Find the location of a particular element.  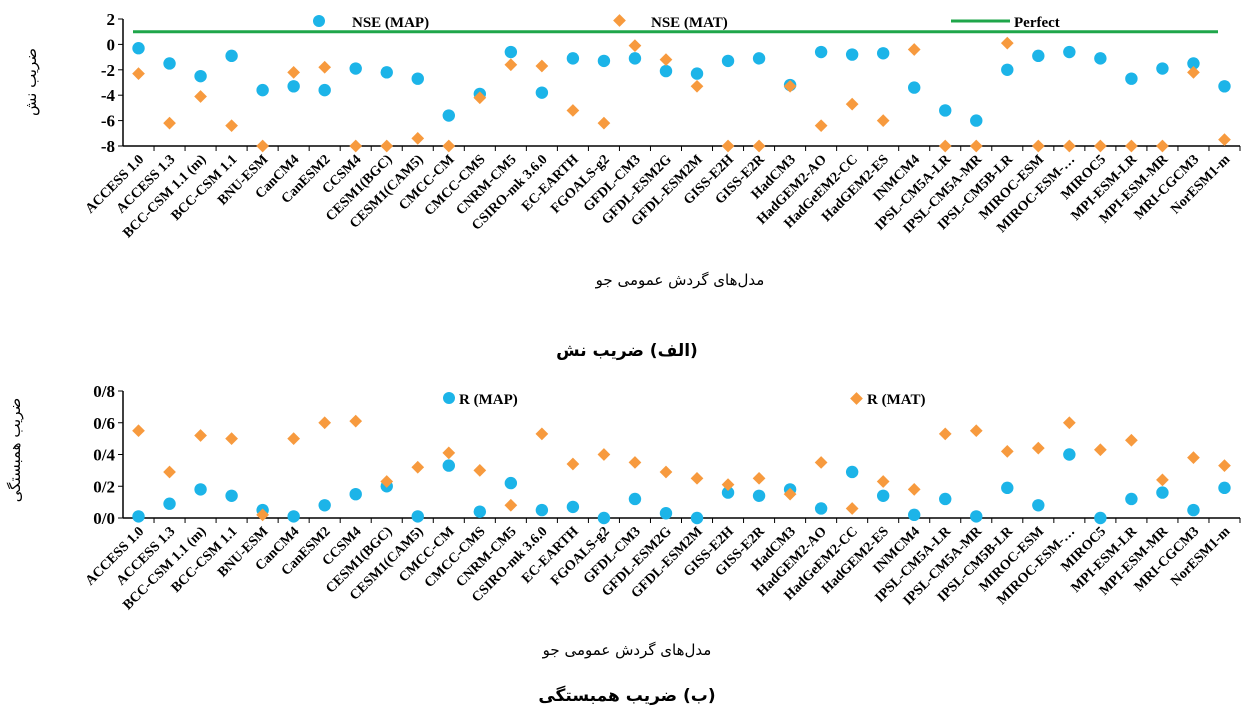

nse-y-tick-label: -8 is located at coordinates (108, 146).